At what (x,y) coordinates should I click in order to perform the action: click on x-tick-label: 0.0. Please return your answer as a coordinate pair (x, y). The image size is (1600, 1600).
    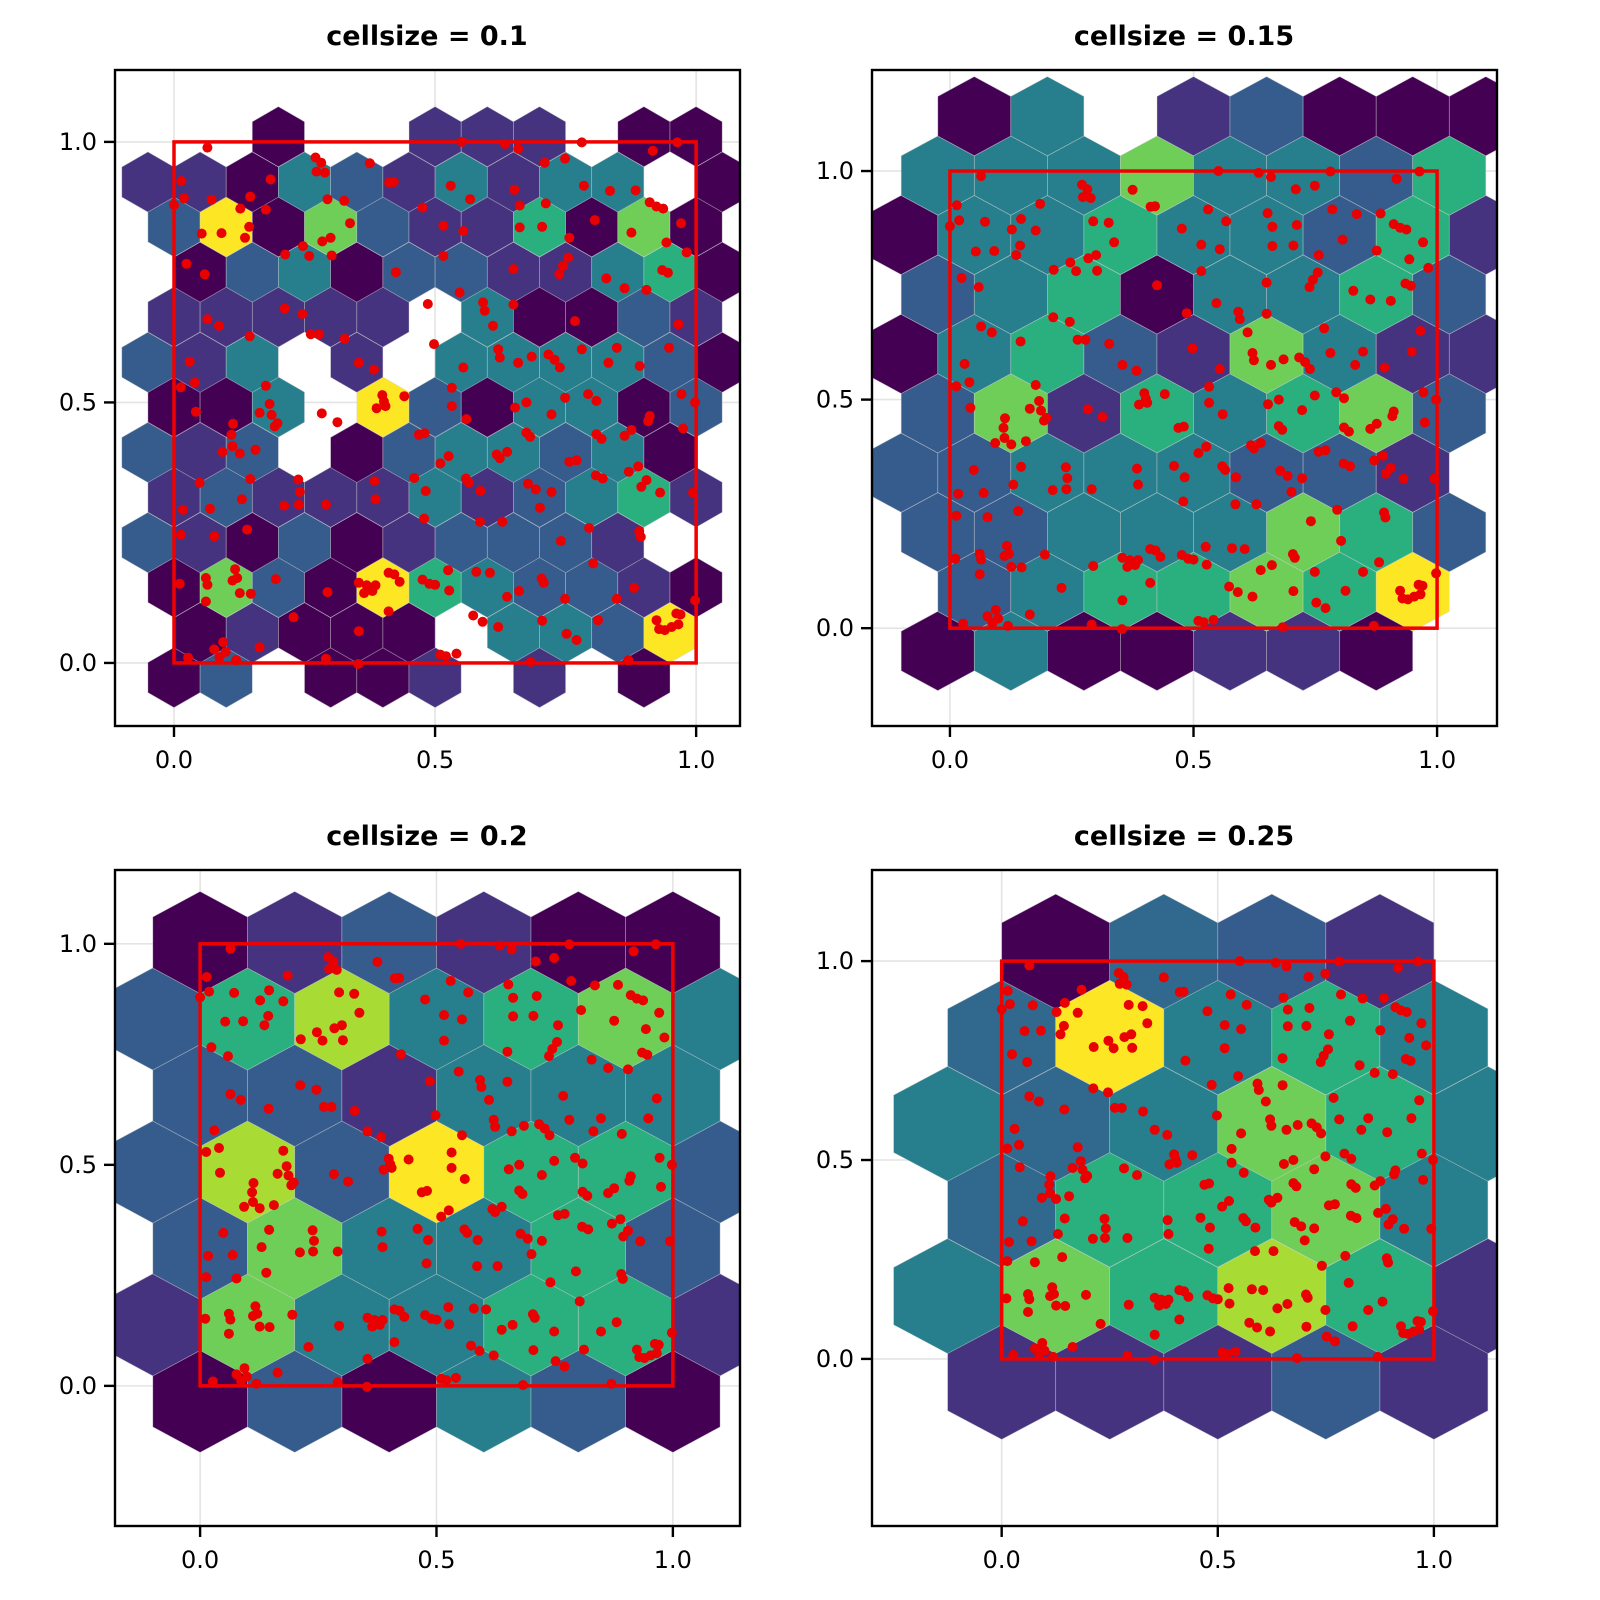
    Looking at the image, I should click on (174, 760).